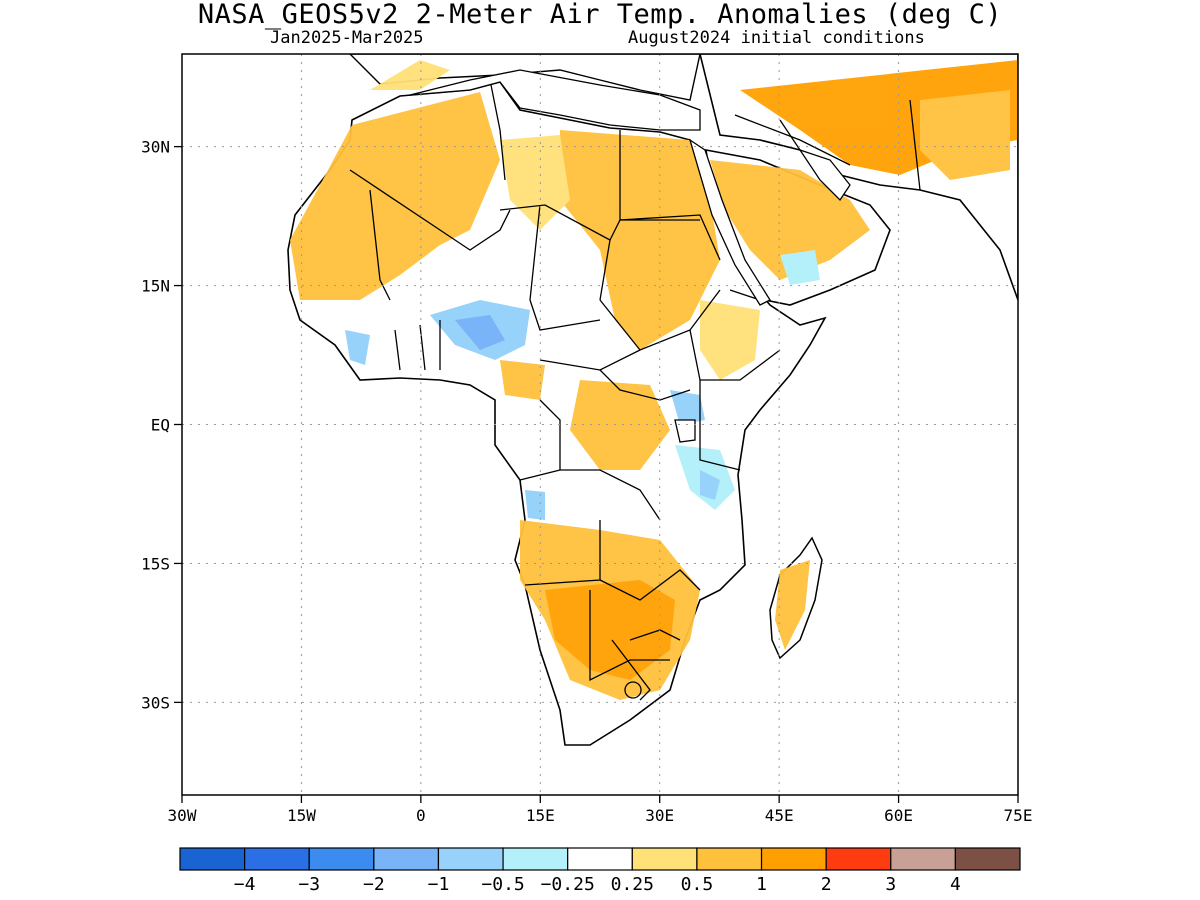  What do you see at coordinates (779, 815) in the screenshot?
I see `lon-tick-label: 45E` at bounding box center [779, 815].